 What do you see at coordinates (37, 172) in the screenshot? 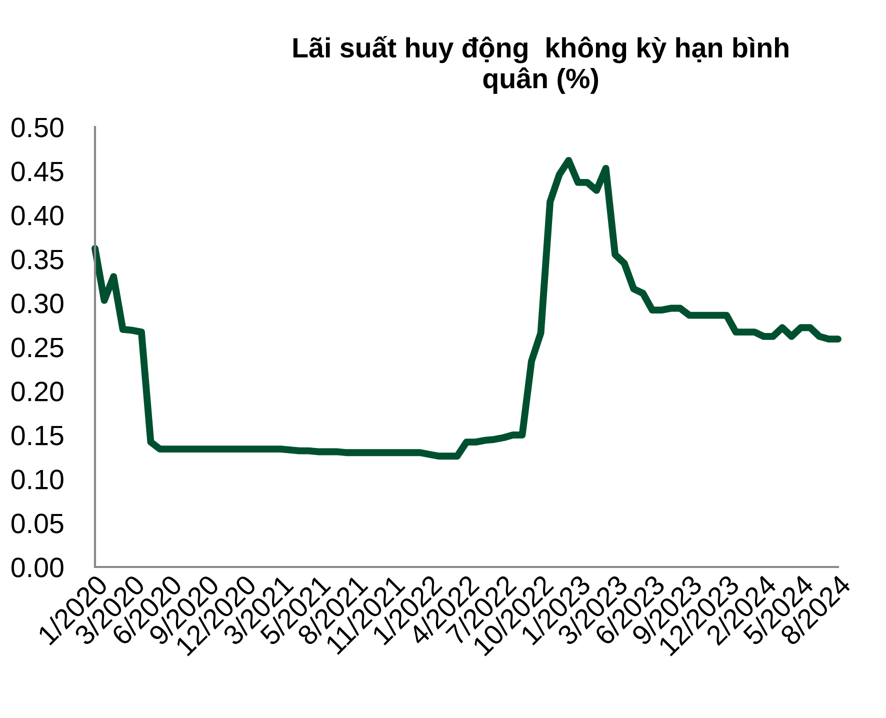
I see `y-tick-label: 0.45` at bounding box center [37, 172].